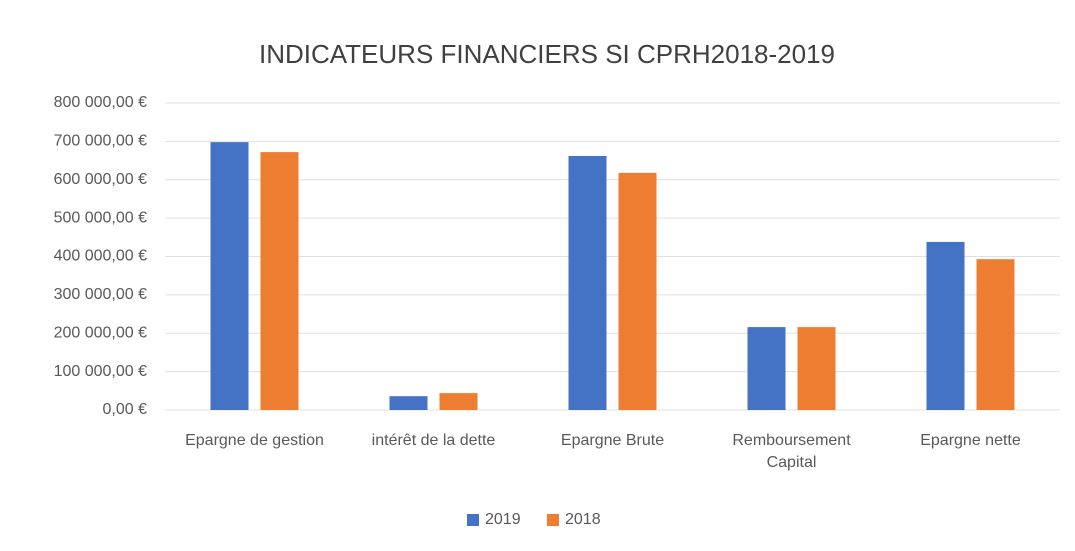 This screenshot has width=1075, height=551. Describe the element at coordinates (101, 294) in the screenshot. I see `y-tick-label: 300 000,00 €` at that location.